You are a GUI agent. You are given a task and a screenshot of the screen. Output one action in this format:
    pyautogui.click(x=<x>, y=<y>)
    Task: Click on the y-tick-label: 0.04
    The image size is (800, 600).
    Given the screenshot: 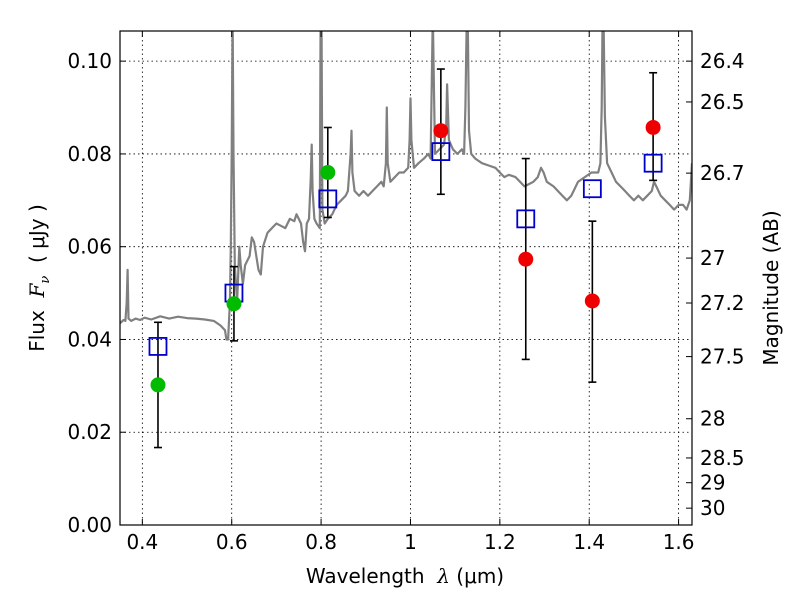 What is the action you would take?
    pyautogui.click(x=89, y=339)
    